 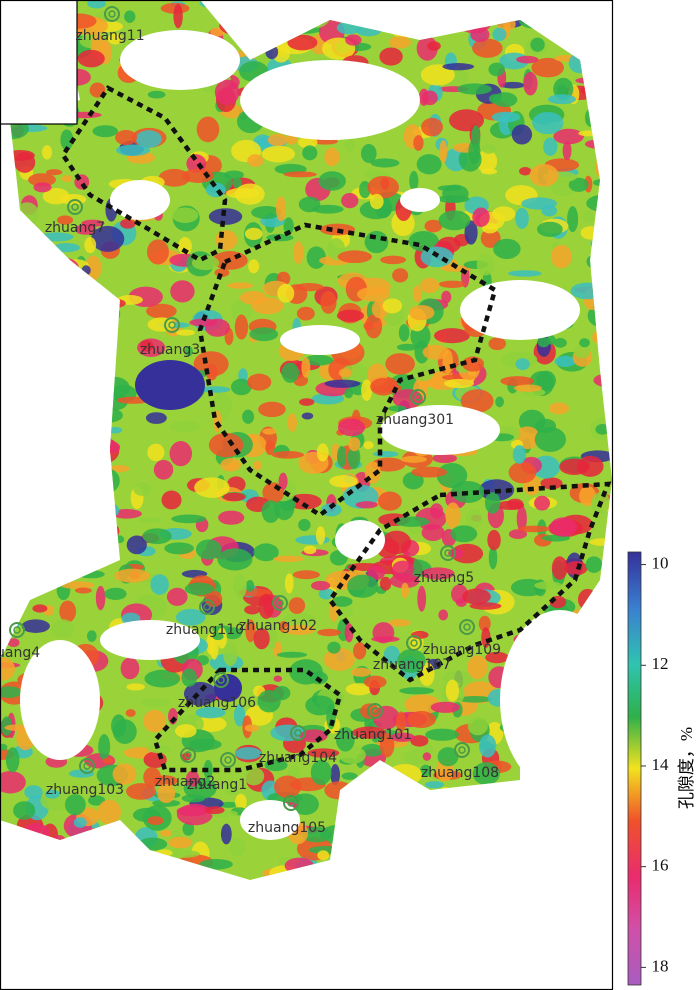 I want to click on well-label: zhuang108, so click(x=460, y=773).